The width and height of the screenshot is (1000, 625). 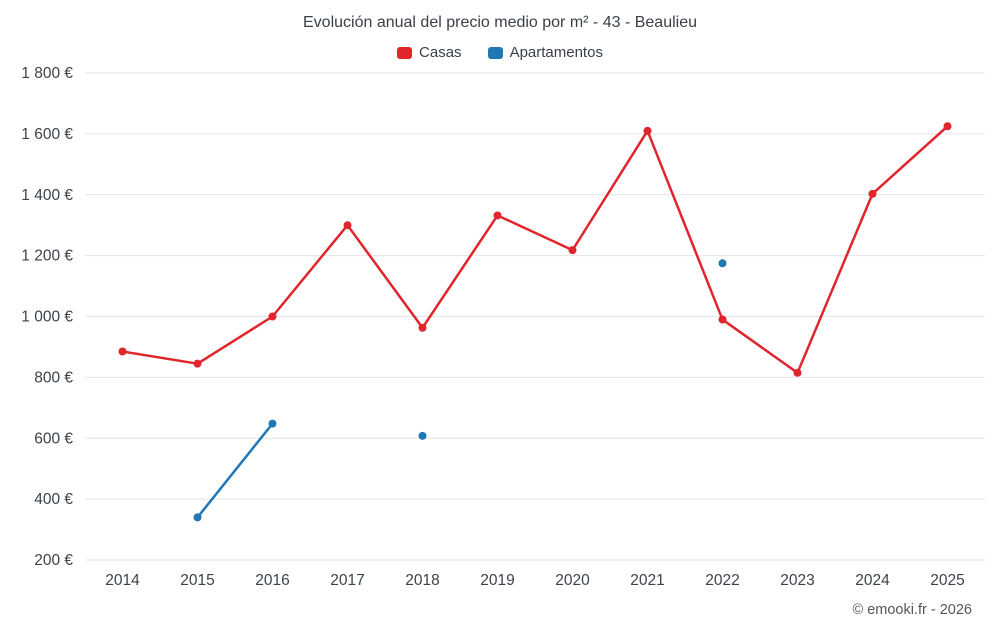 What do you see at coordinates (947, 580) in the screenshot?
I see `x-axis-label: 2025` at bounding box center [947, 580].